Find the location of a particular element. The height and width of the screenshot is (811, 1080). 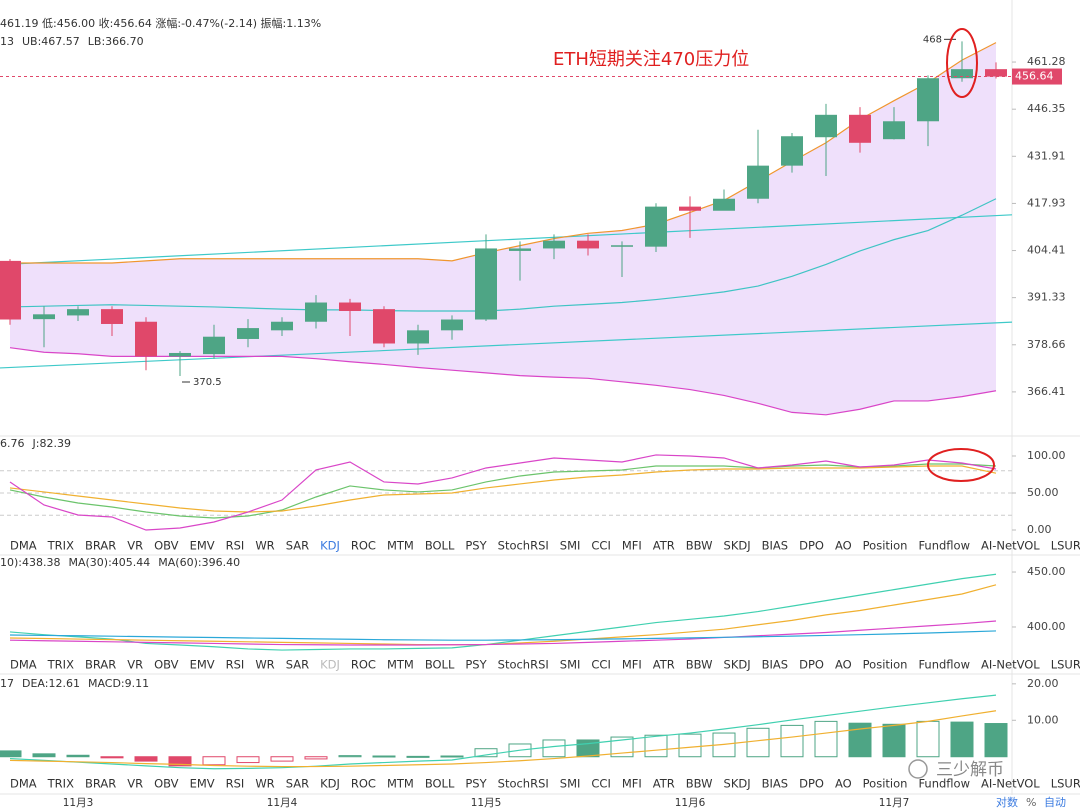

y-tick-label: 100.00 is located at coordinates (1046, 455).